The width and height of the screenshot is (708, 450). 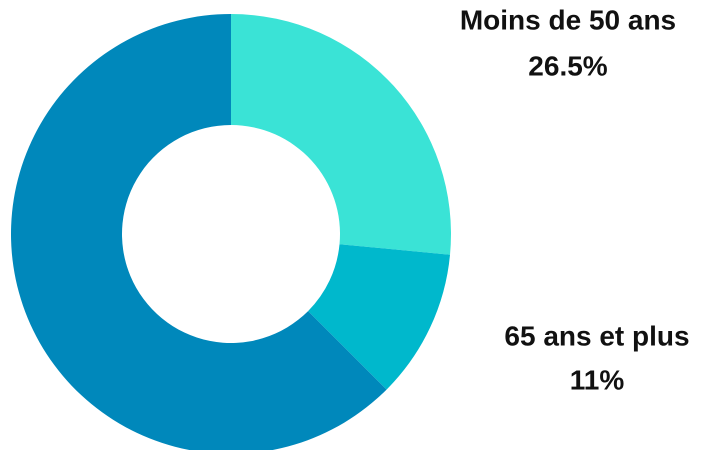 What do you see at coordinates (568, 19) in the screenshot?
I see `segment-label: Moins de 50 ans` at bounding box center [568, 19].